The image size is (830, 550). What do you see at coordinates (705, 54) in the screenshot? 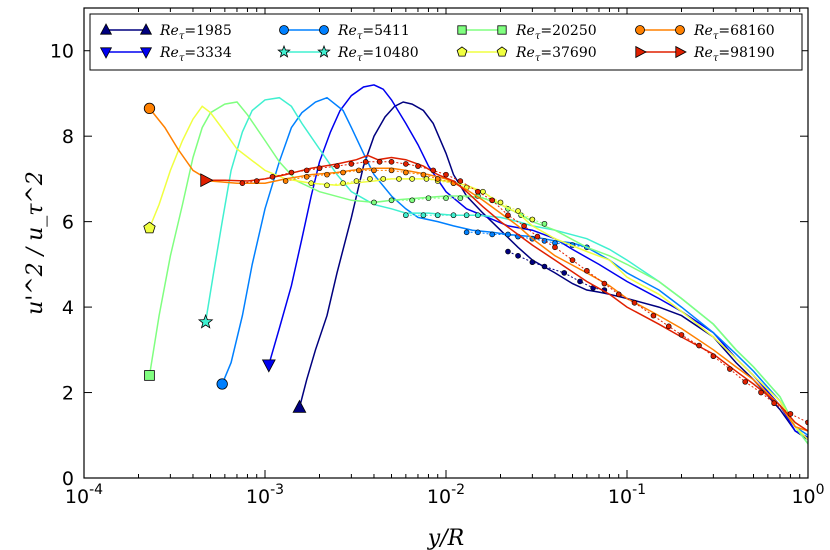
I see `legend-item-98190: Reτ=98190` at bounding box center [705, 54].